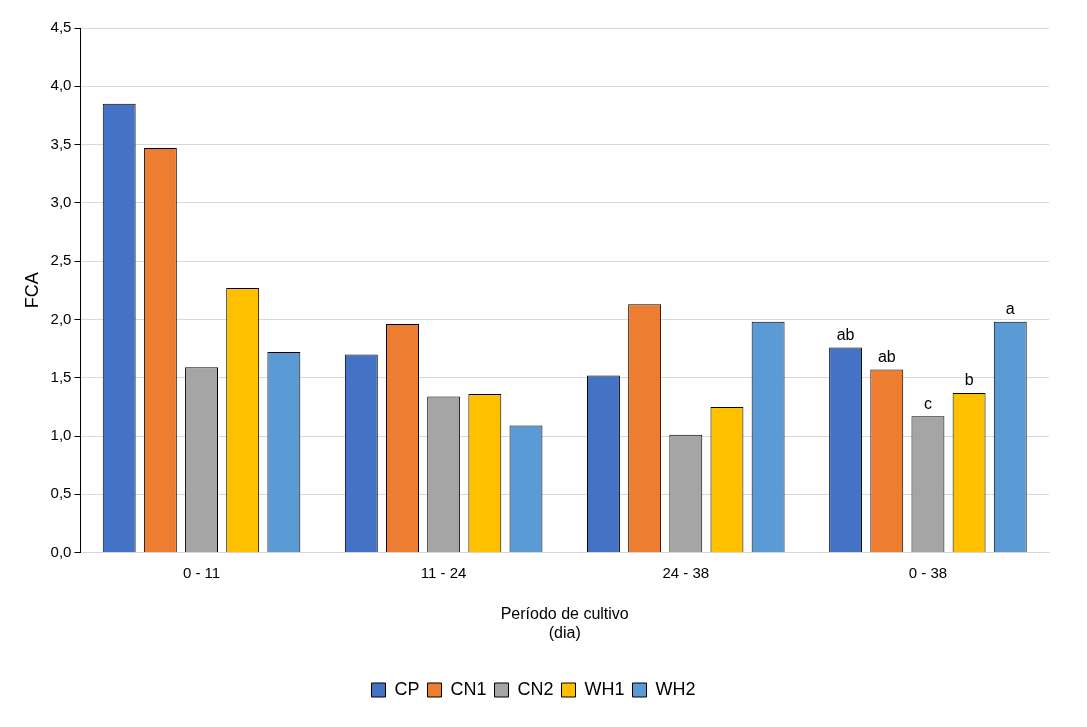 This screenshot has width=1087, height=727. I want to click on legend-label: WH2, so click(675, 688).